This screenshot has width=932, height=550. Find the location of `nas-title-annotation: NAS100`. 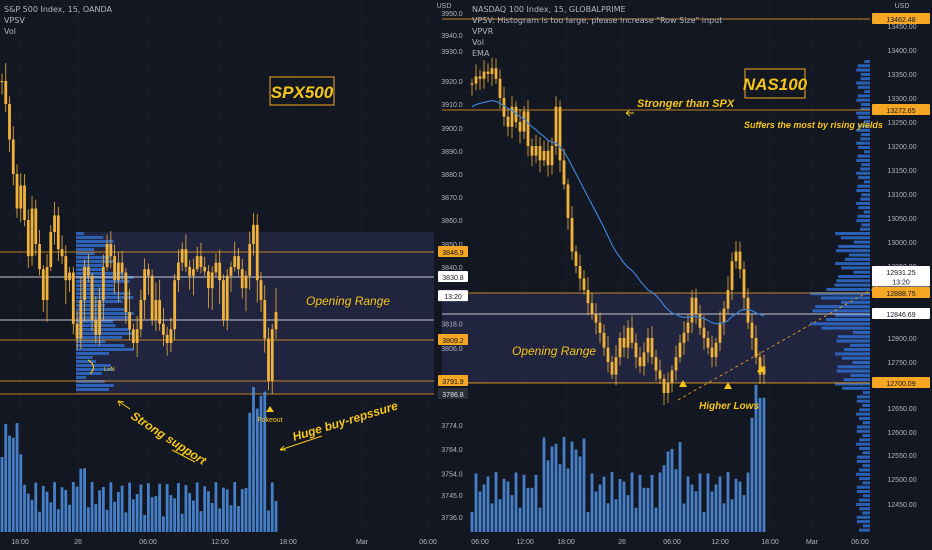

nas-title-annotation: NAS100 is located at coordinates (775, 84).